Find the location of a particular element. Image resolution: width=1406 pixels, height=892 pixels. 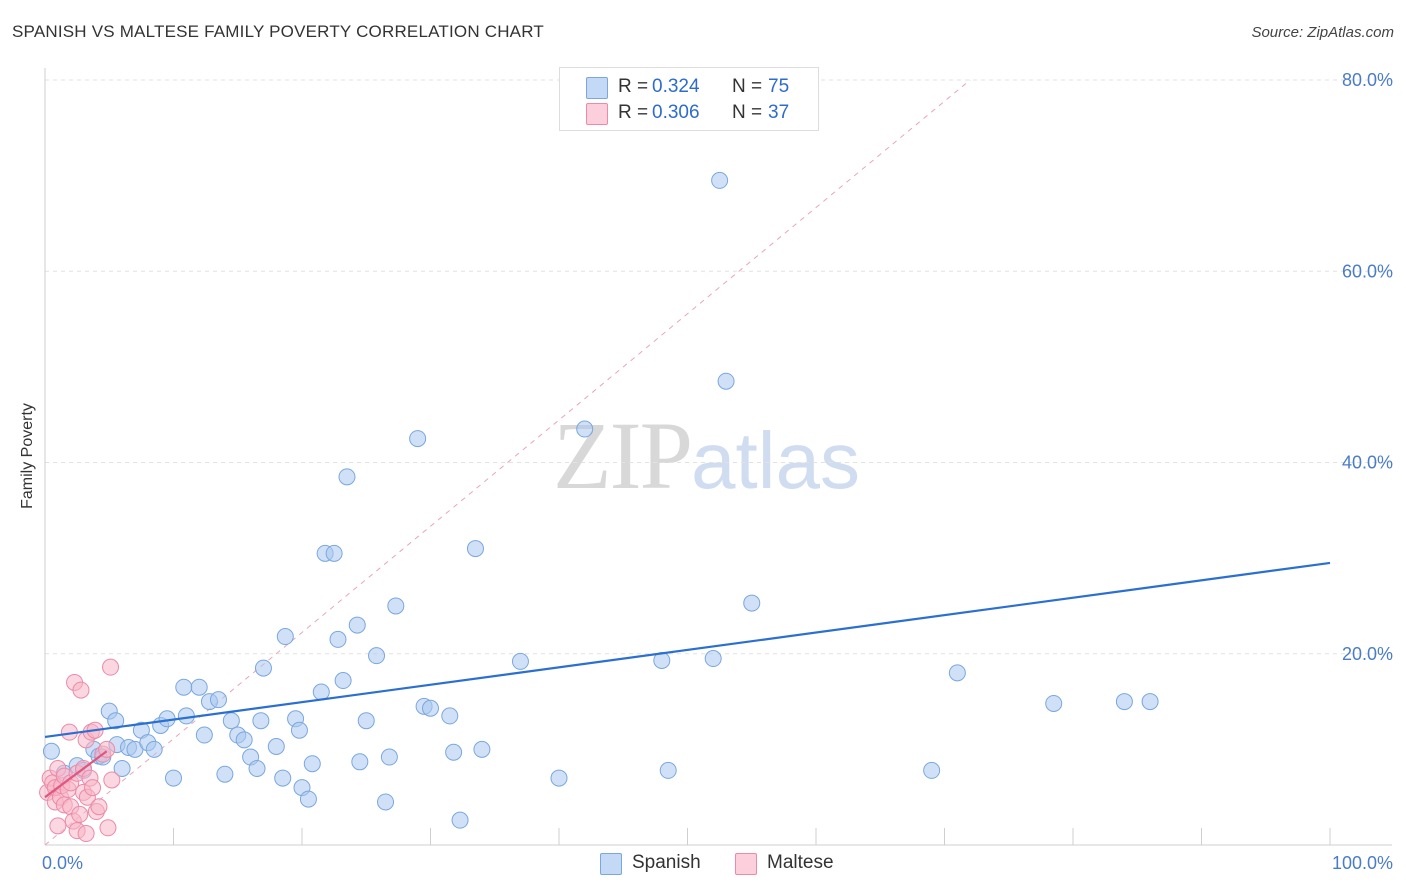

x-tick-label: 0.0% is located at coordinates (62, 863).